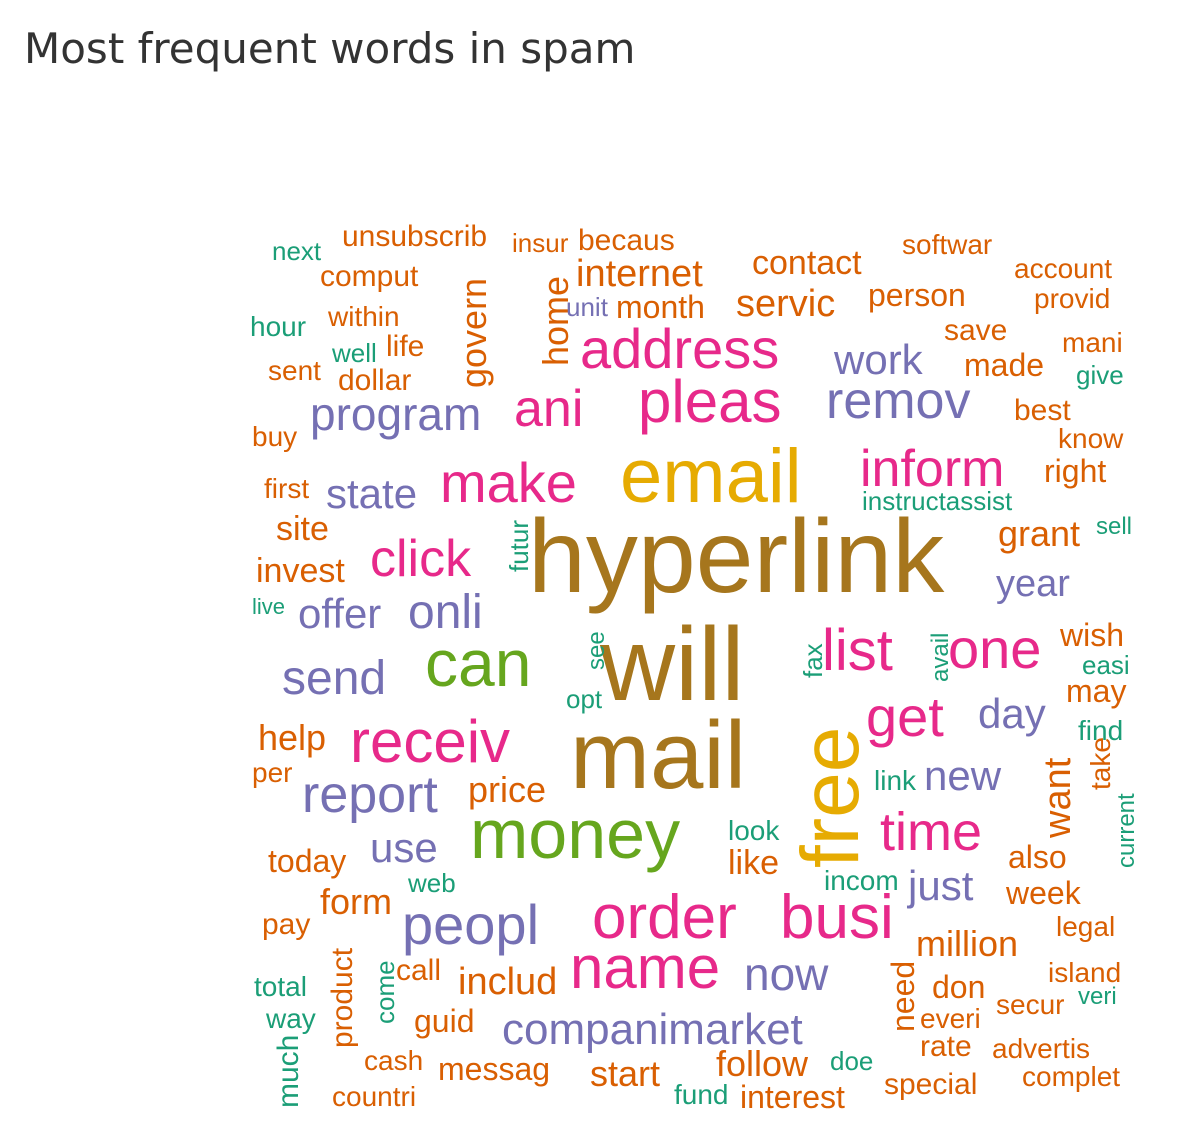 The image size is (1180, 1134). Describe the element at coordinates (587, 307) in the screenshot. I see `word-unit: unit` at that location.